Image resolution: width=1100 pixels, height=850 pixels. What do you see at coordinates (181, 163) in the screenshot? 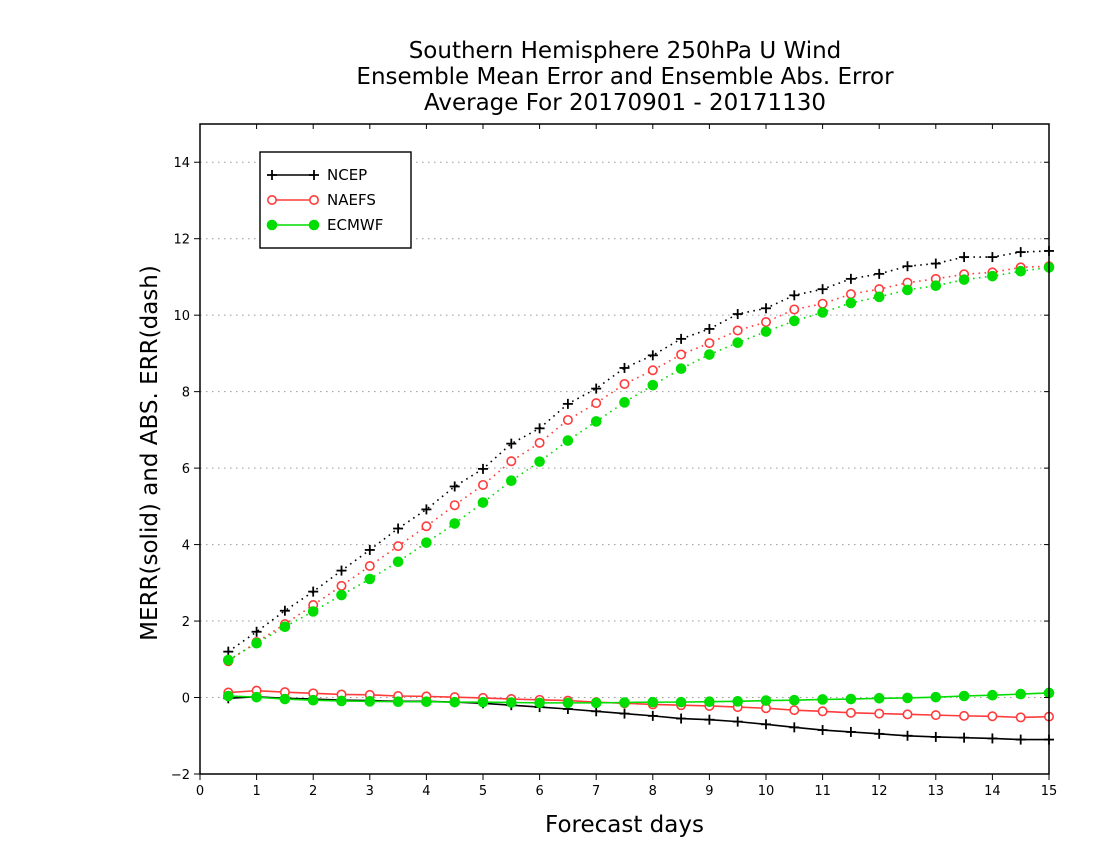
I see `y-tick-label: 14` at bounding box center [181, 163].